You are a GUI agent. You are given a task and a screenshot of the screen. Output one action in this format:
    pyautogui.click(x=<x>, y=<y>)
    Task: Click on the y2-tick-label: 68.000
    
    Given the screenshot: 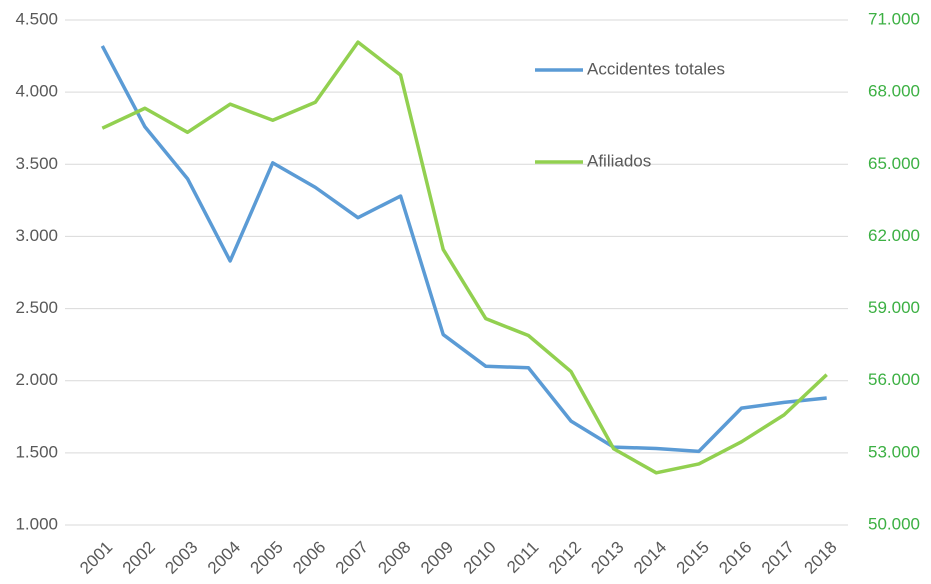 What is the action you would take?
    pyautogui.click(x=894, y=91)
    